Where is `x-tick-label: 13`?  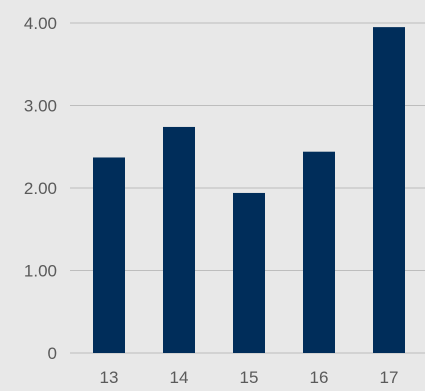 x-tick-label: 13 is located at coordinates (109, 377).